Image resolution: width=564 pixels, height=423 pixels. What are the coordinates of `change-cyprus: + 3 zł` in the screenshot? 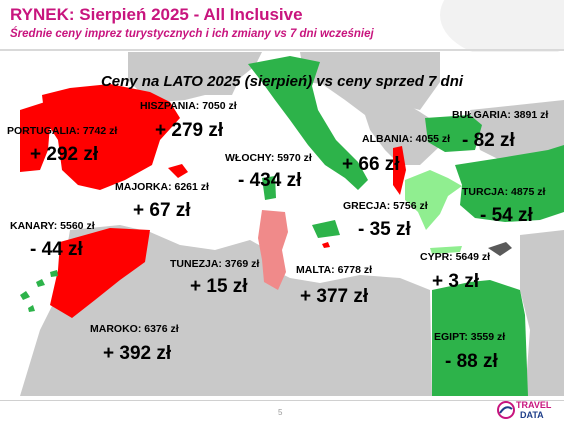 It's located at (455, 281).